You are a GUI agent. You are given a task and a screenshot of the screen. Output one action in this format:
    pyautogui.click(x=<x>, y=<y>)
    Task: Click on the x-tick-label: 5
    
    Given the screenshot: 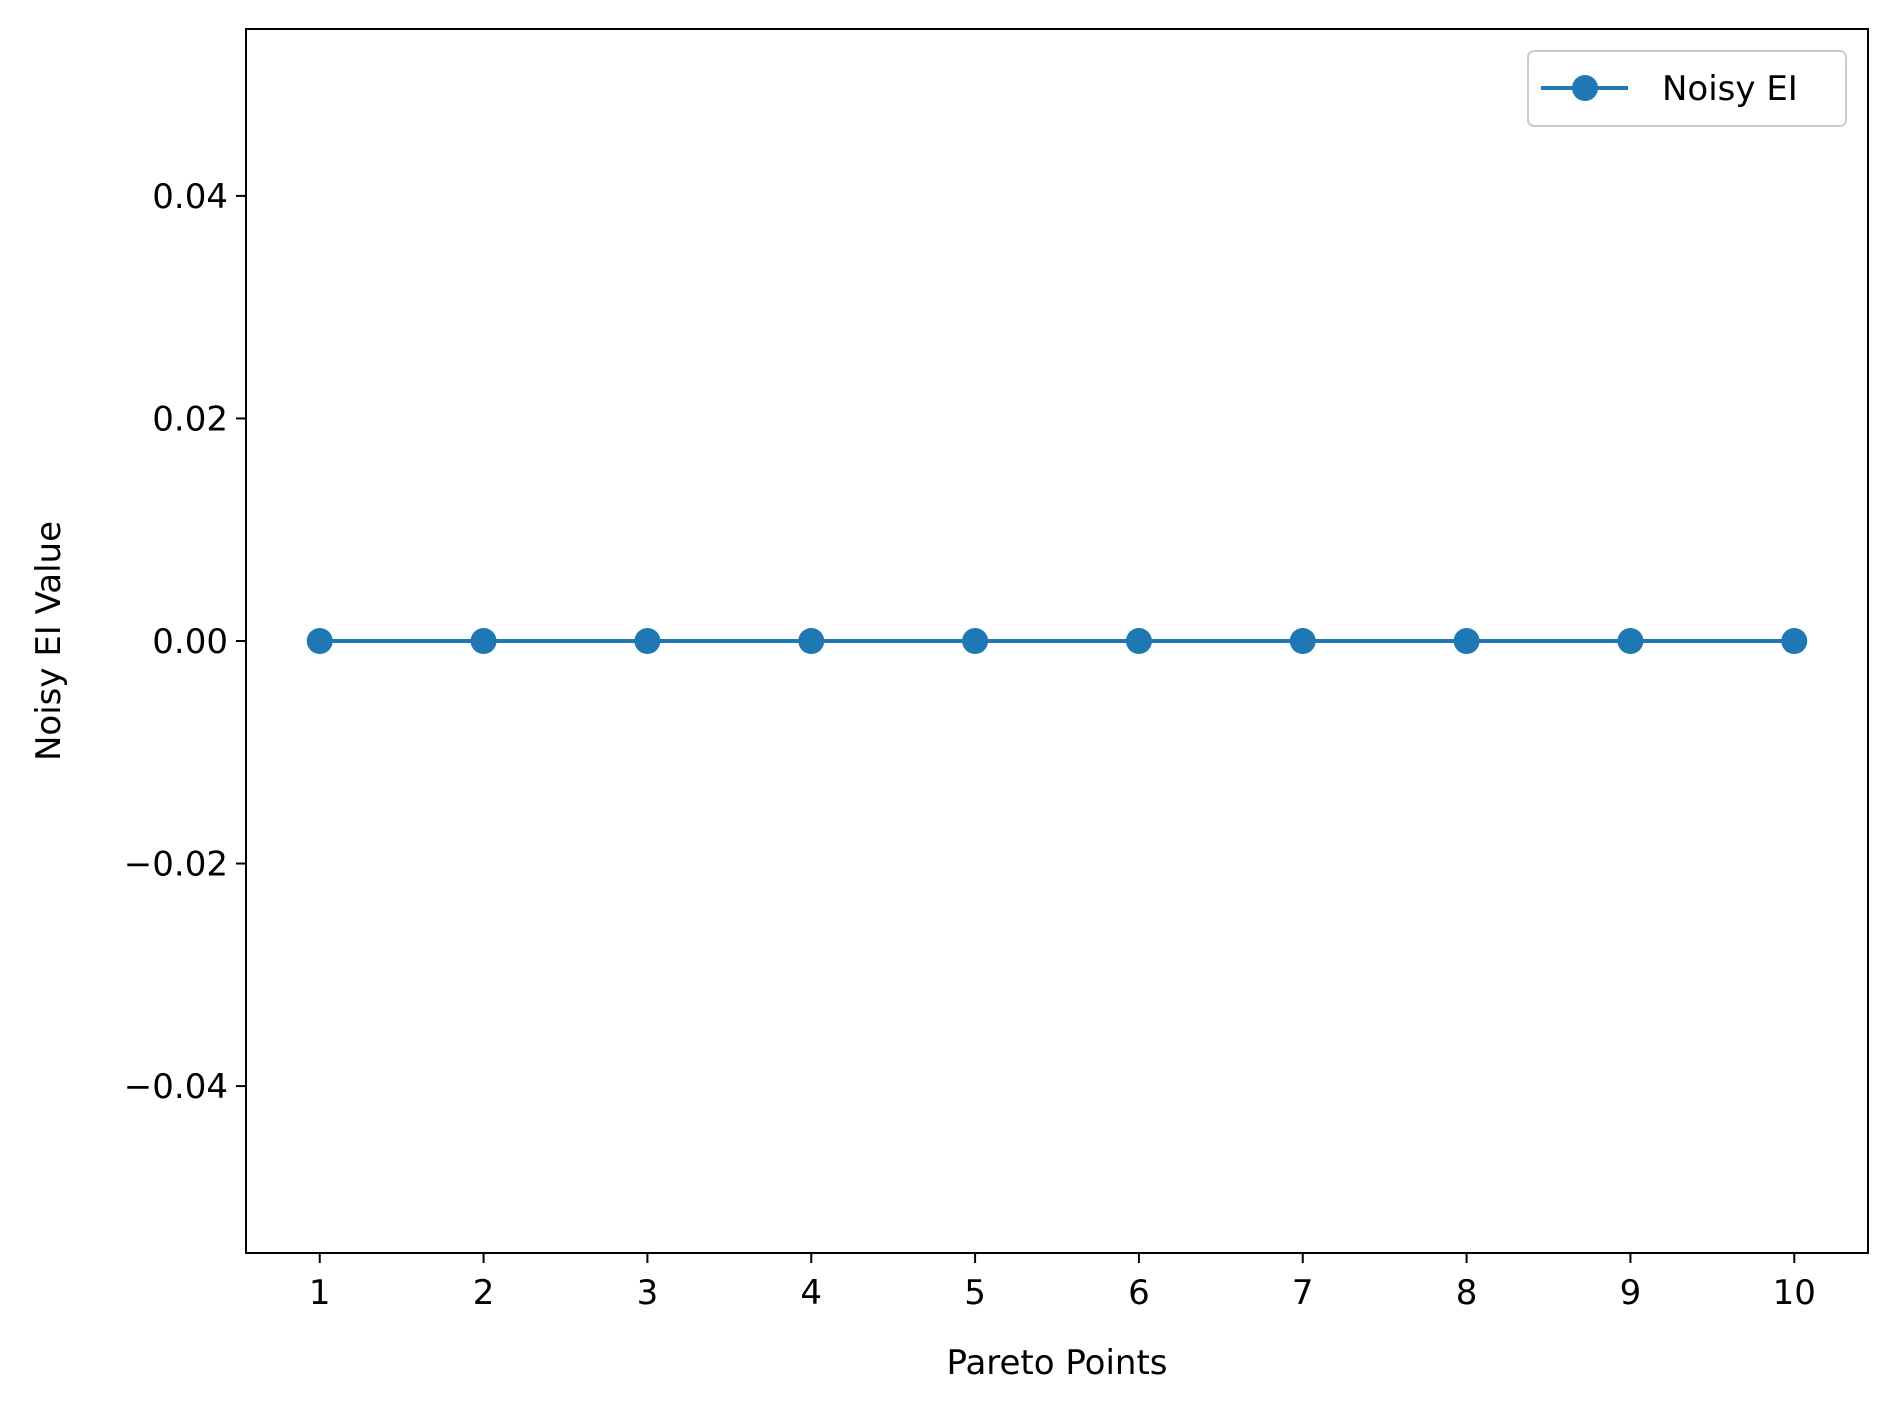 What is the action you would take?
    pyautogui.click(x=975, y=1293)
    